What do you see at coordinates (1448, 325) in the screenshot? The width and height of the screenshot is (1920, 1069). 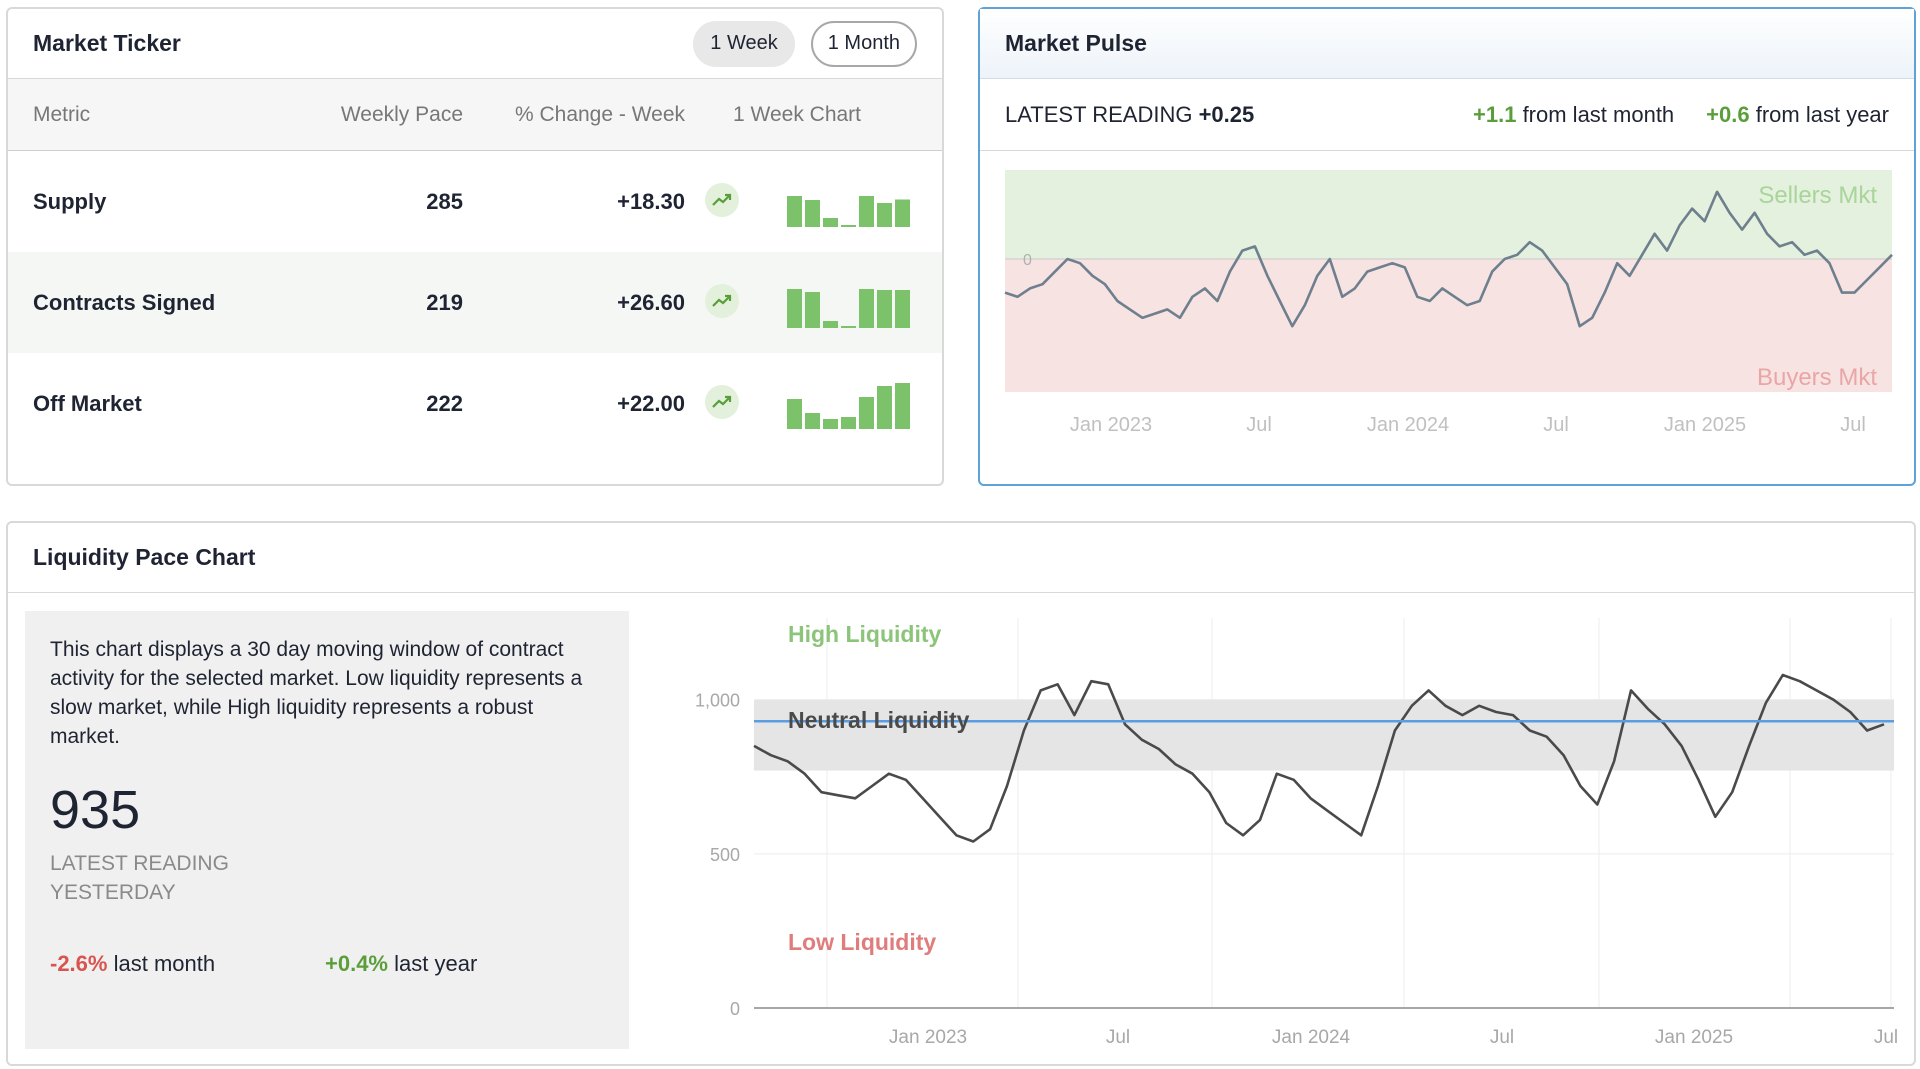 I see `buyers-zone` at bounding box center [1448, 325].